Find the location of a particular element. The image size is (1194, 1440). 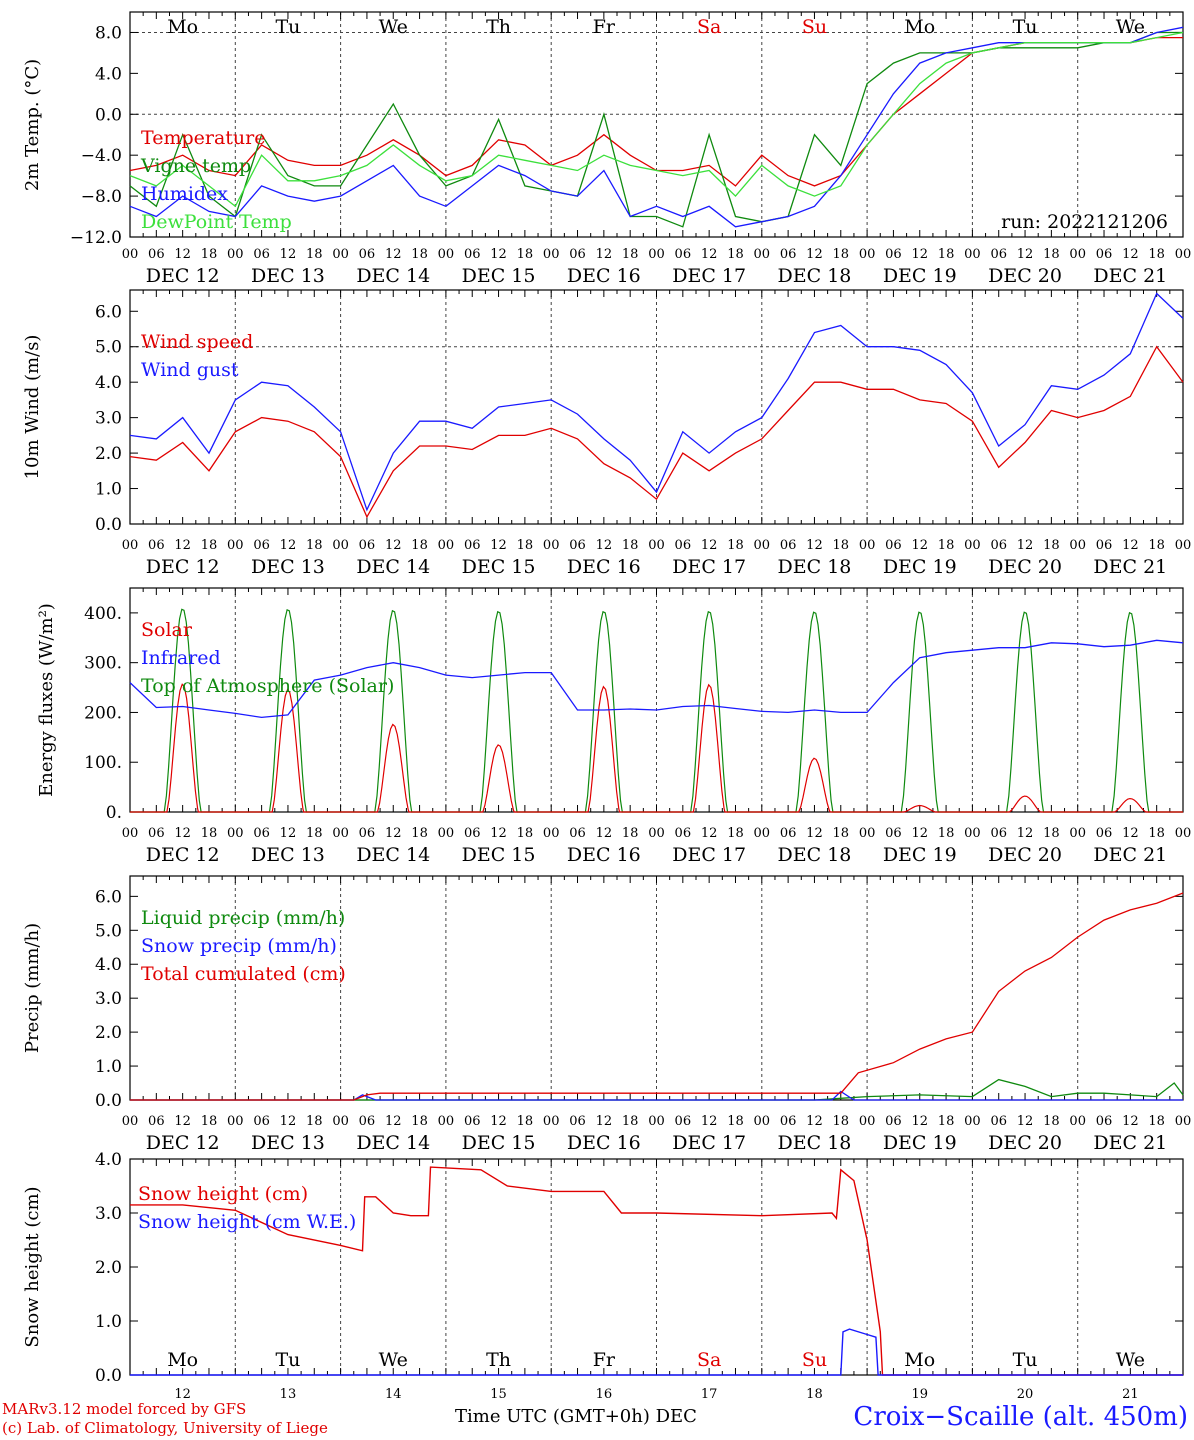

weekday-label: Tu is located at coordinates (287, 1360).